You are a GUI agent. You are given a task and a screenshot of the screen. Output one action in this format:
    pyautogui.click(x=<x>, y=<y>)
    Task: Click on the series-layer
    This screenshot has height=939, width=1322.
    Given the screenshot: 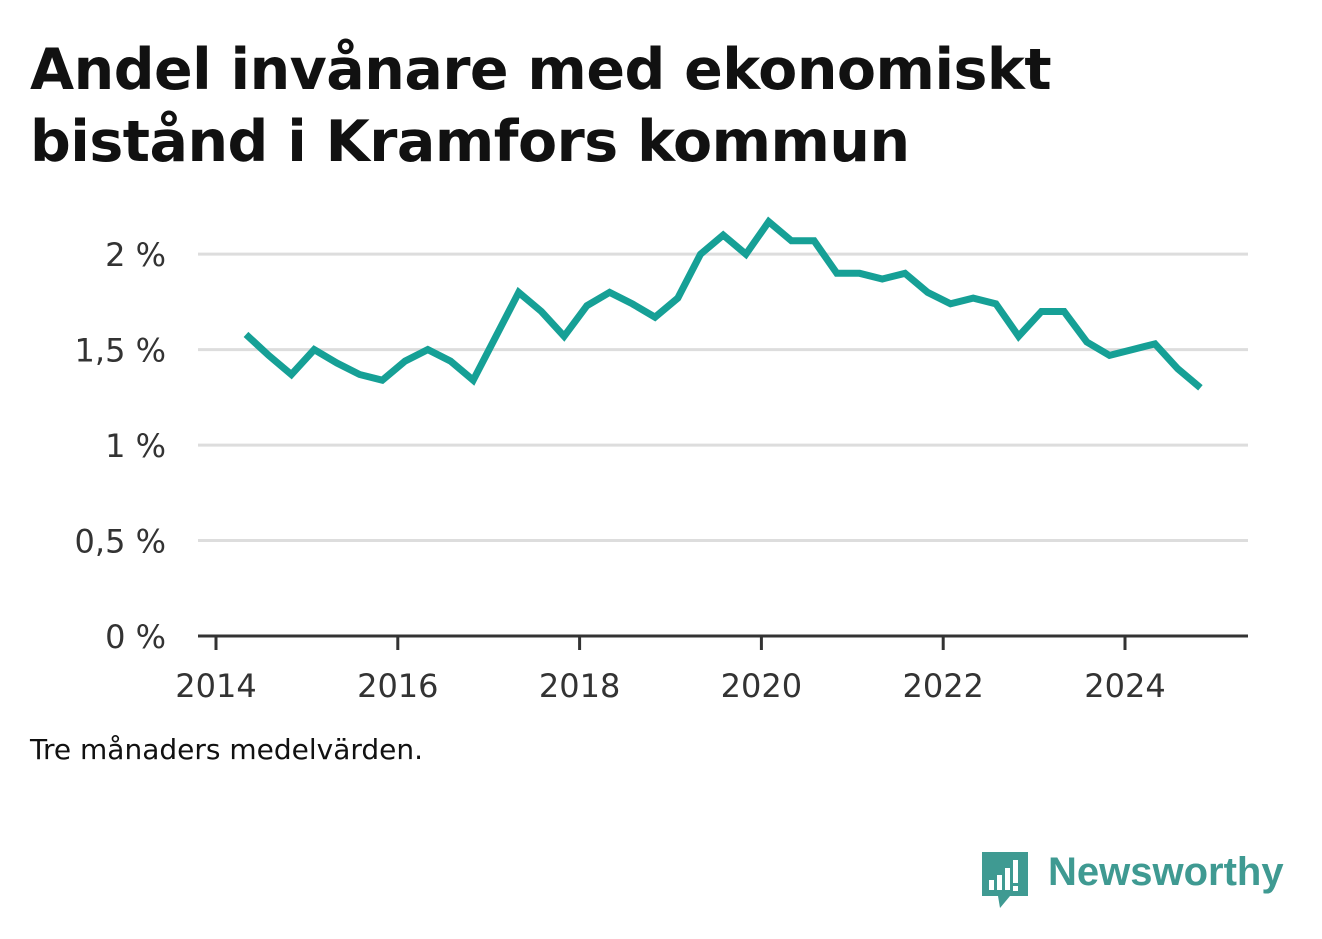 What is the action you would take?
    pyautogui.click(x=723, y=303)
    